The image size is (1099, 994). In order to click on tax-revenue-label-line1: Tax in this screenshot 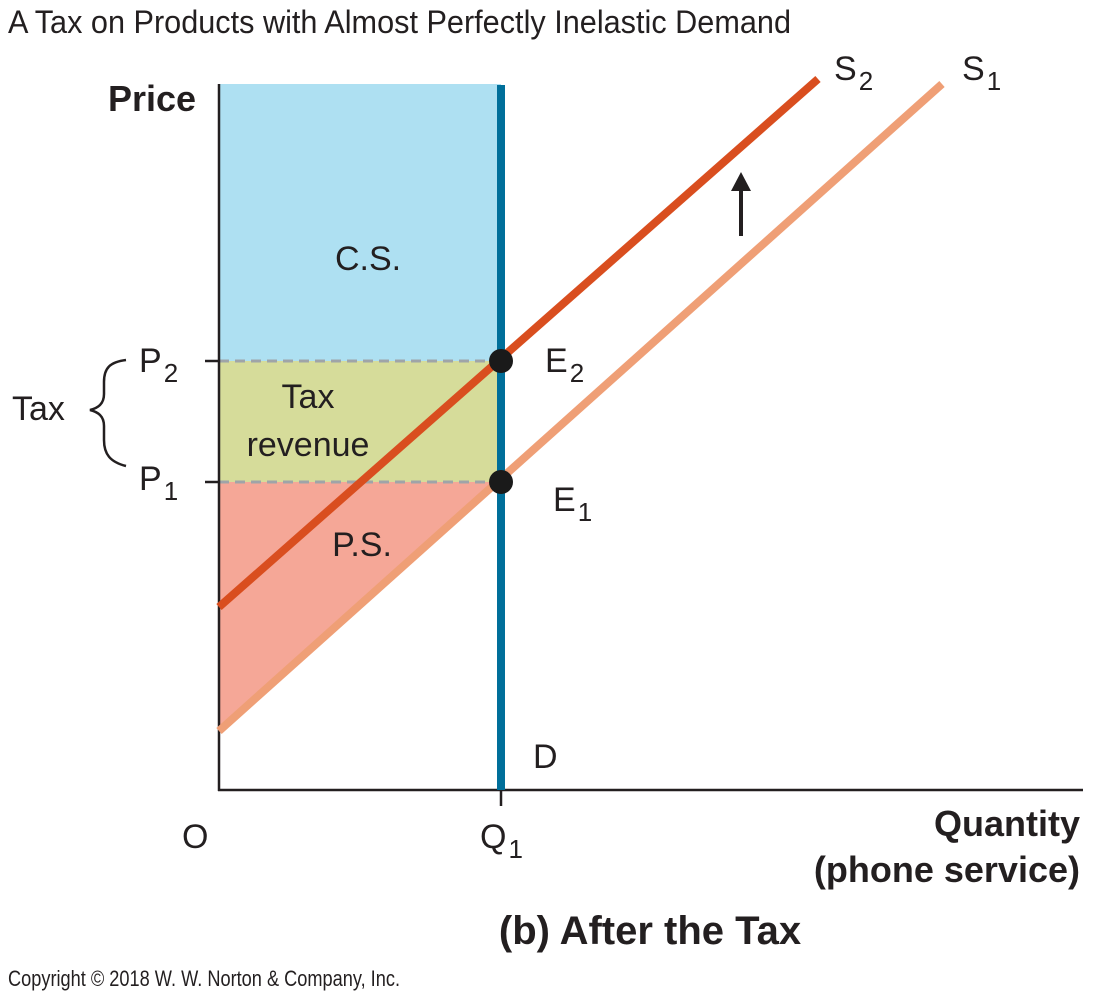, I will do `click(308, 397)`.